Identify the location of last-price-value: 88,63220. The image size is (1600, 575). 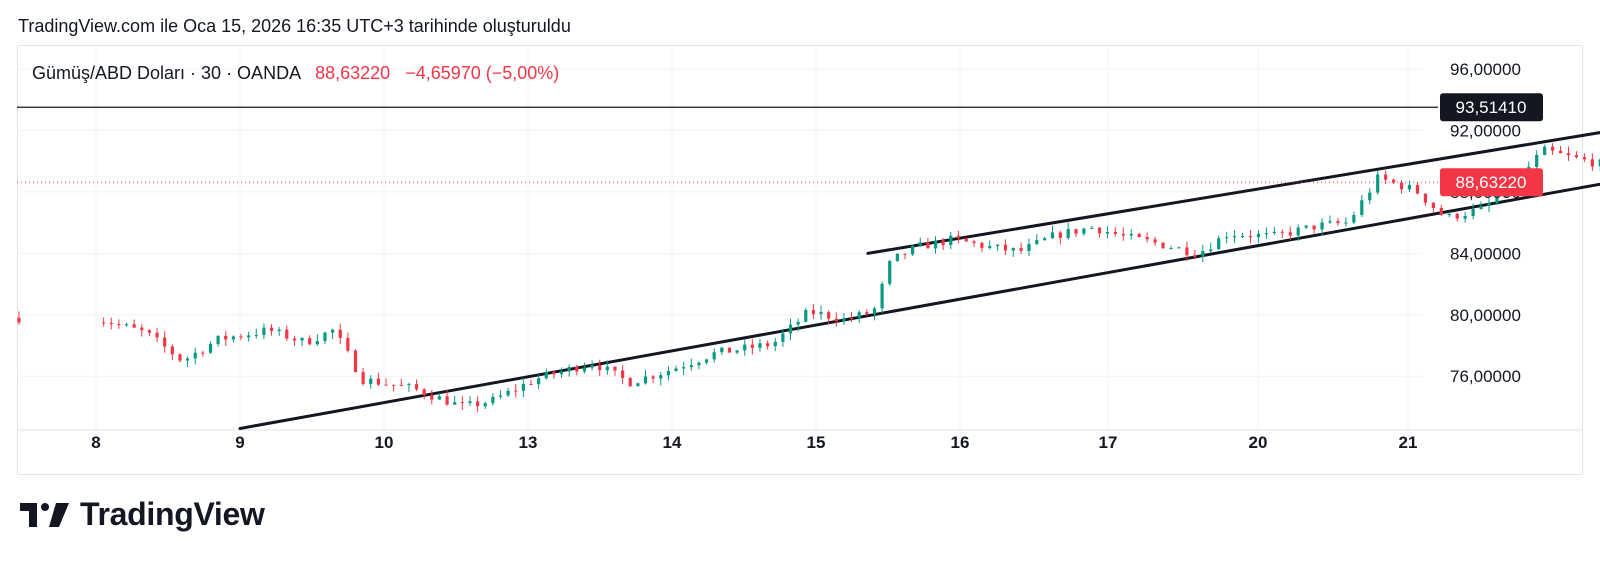
(353, 73).